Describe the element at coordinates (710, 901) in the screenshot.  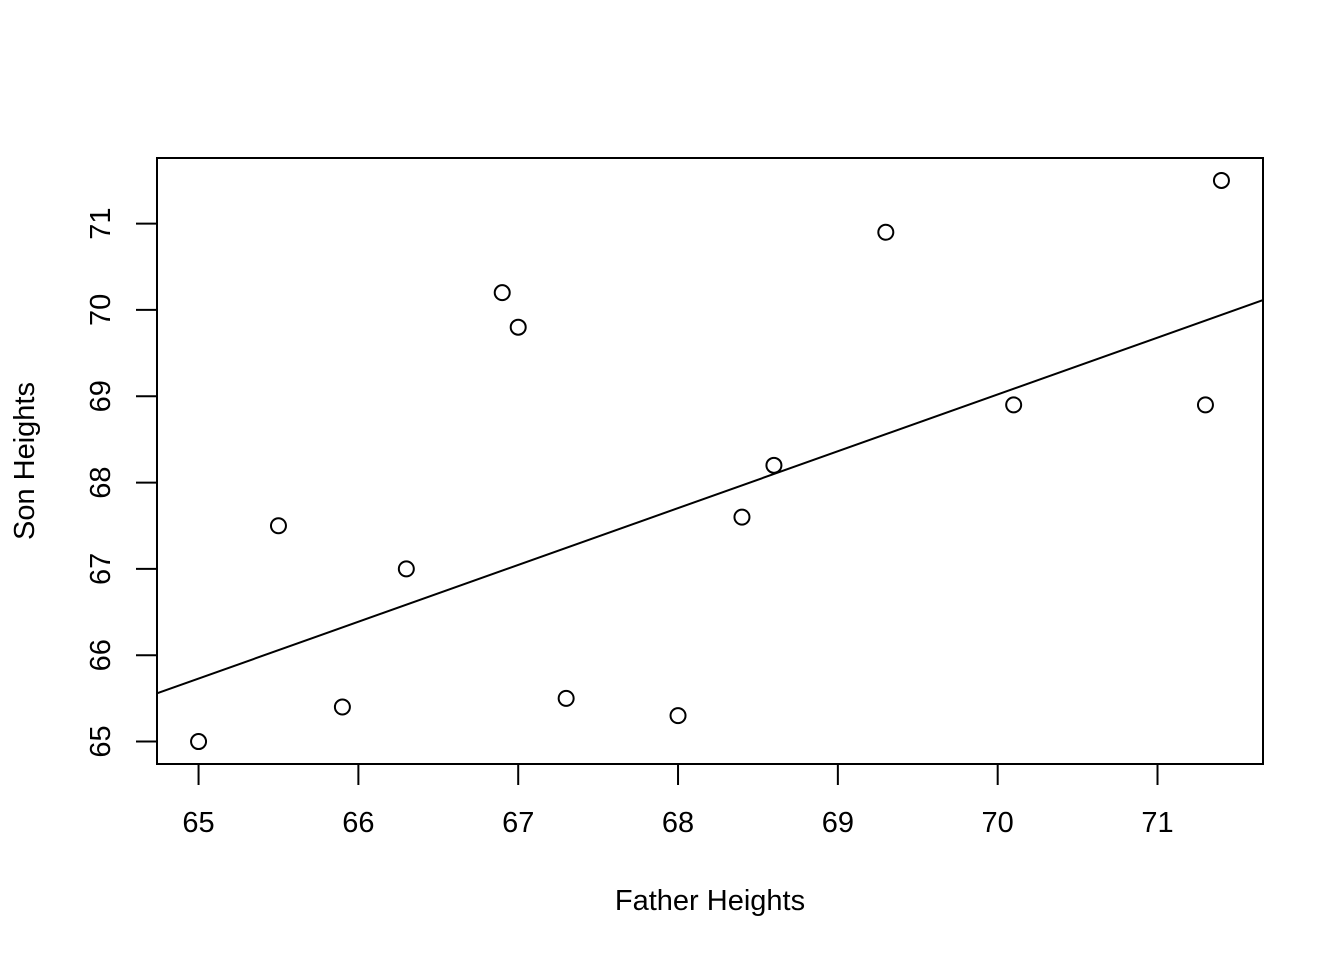
I see `x-axis-label: Father Heights` at that location.